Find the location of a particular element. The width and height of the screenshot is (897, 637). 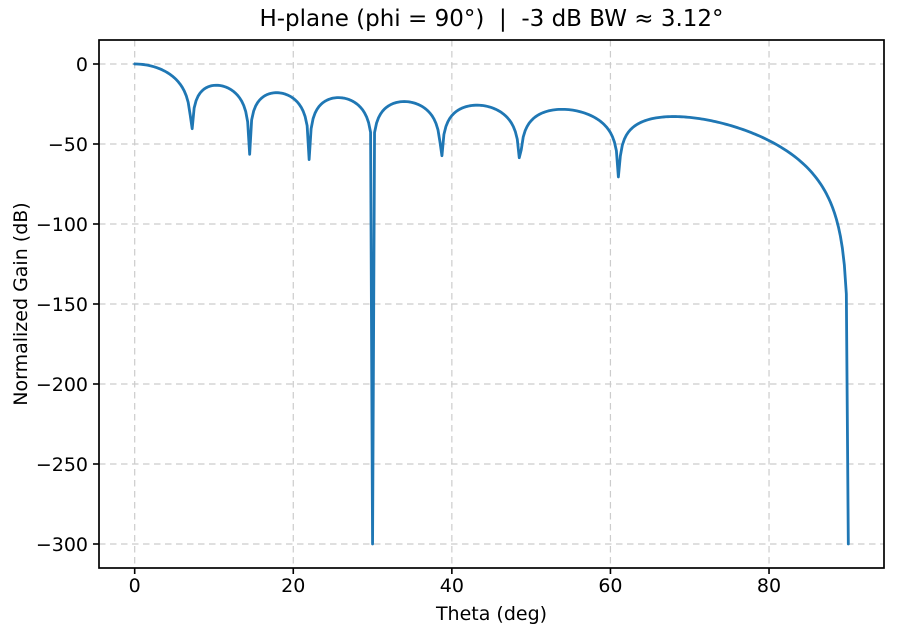

y-tick-label: 0 is located at coordinates (82, 65).